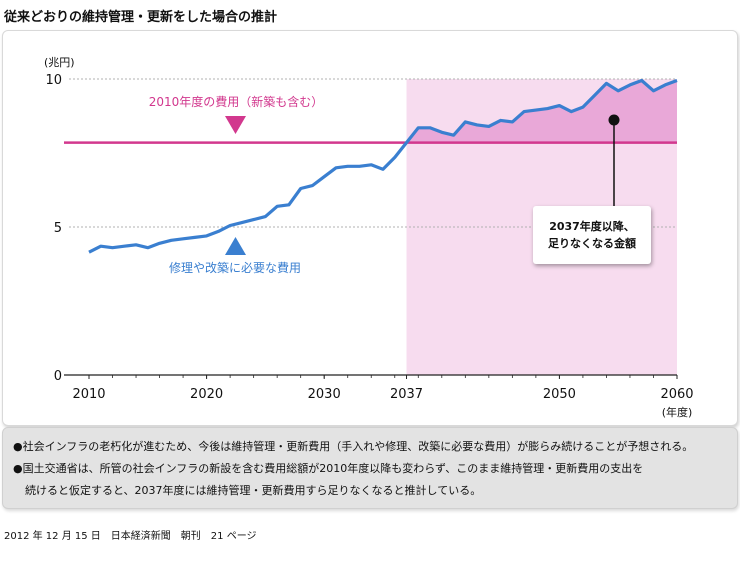  Describe the element at coordinates (130, 536) in the screenshot. I see `source-citation: 2012 年 12 月 15 日 日本経済新聞 朝刊 21 ページ` at that location.